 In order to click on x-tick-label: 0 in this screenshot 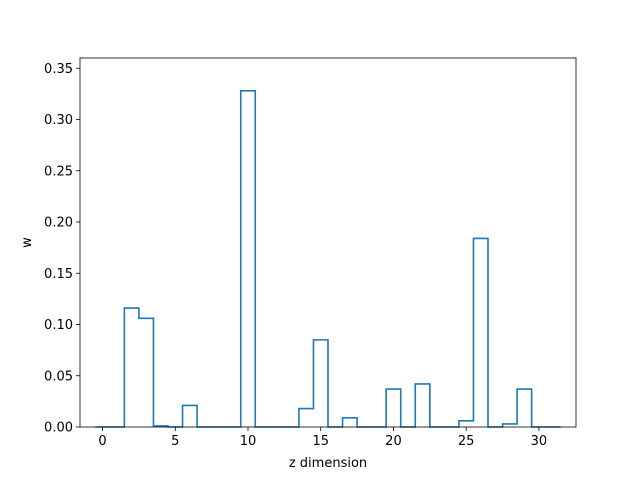, I will do `click(102, 441)`.